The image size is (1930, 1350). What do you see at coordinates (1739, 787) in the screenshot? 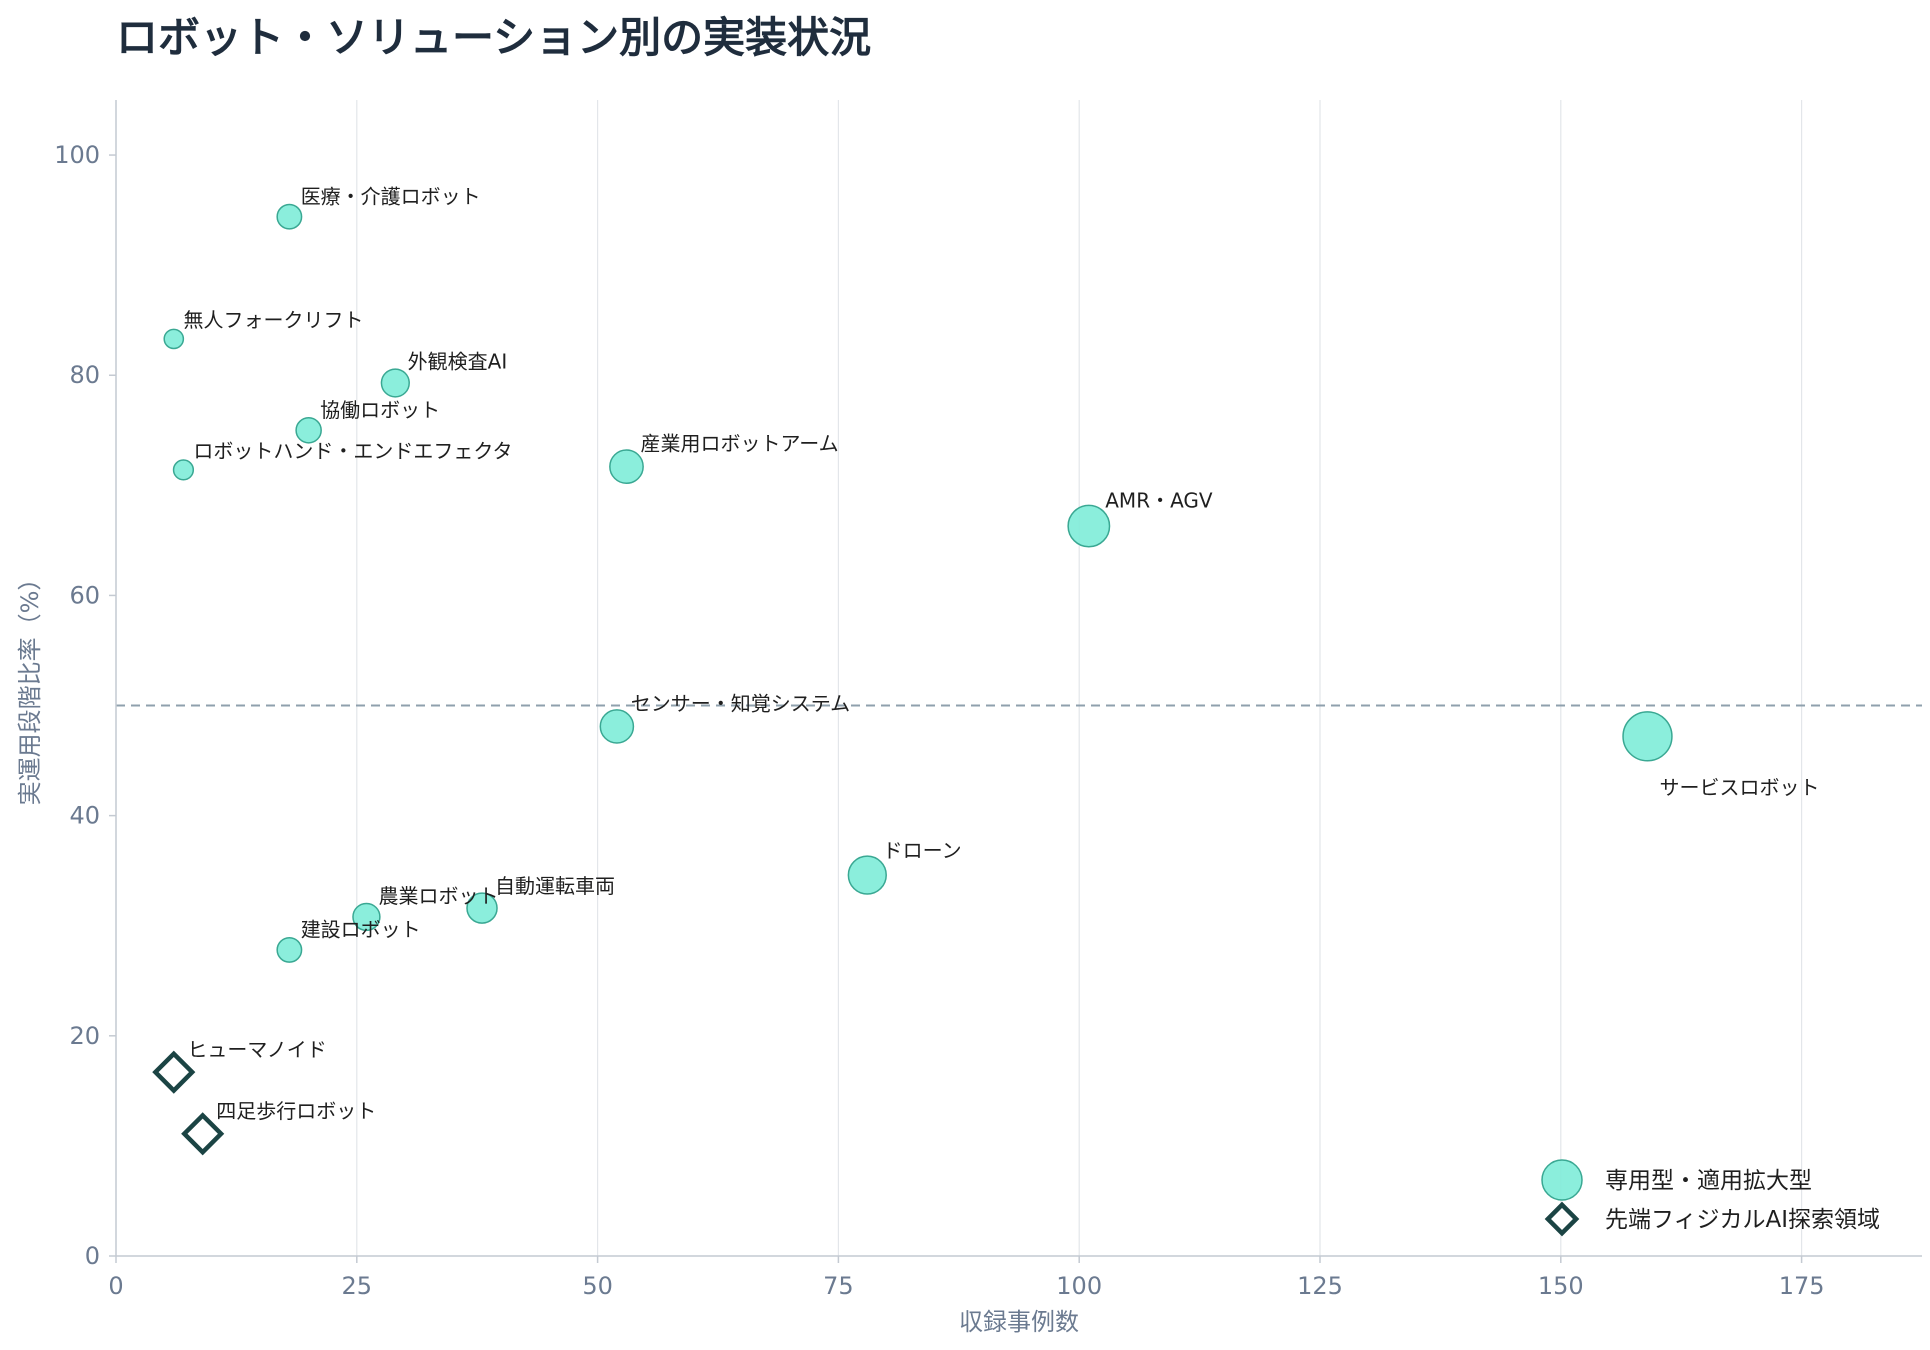
I see `point-label: サービスロボット` at bounding box center [1739, 787].